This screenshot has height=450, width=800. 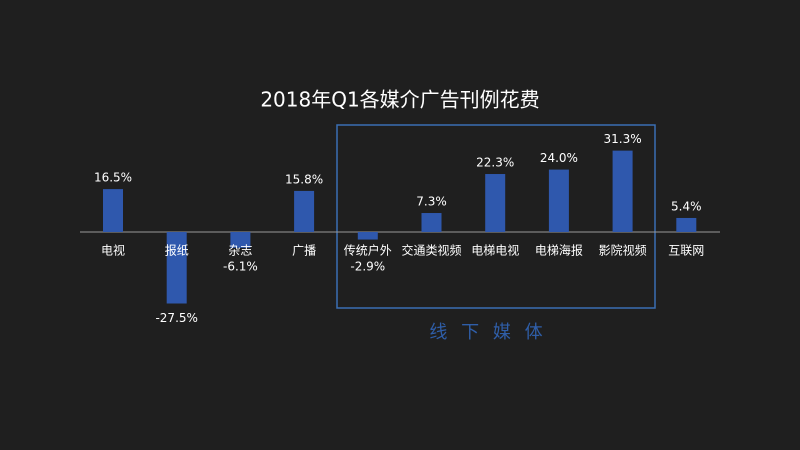 I want to click on x-tick-label: 交通类视频, so click(x=431, y=250).